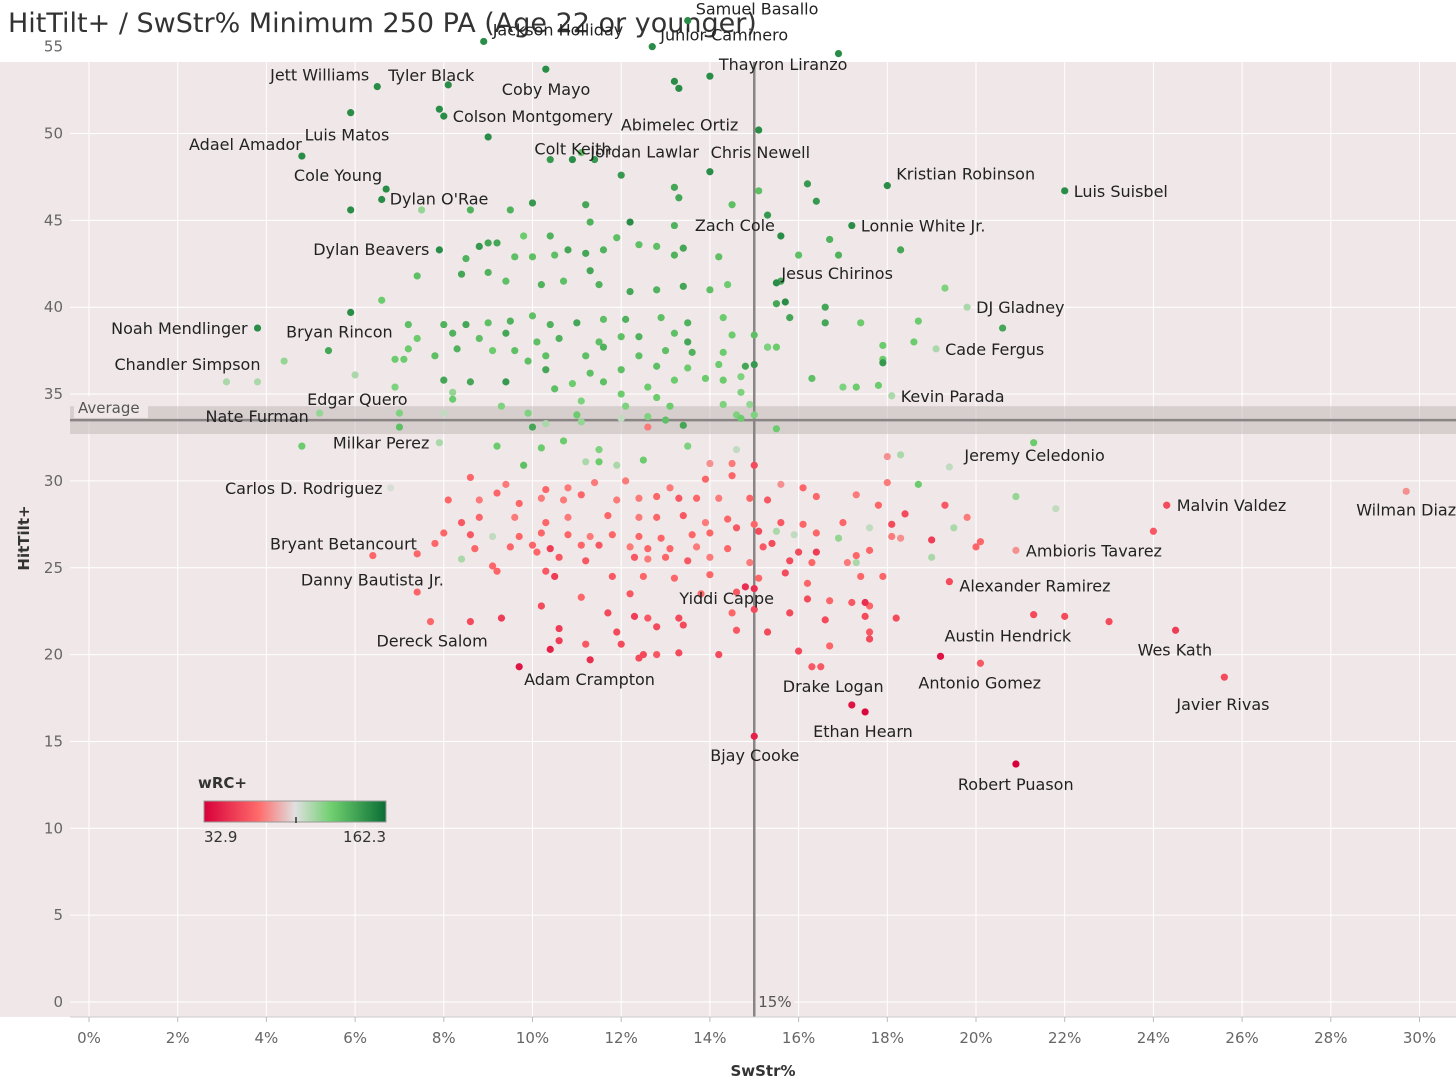  What do you see at coordinates (1033, 455) in the screenshot?
I see `point-label: Jeremy Celedonio` at bounding box center [1033, 455].